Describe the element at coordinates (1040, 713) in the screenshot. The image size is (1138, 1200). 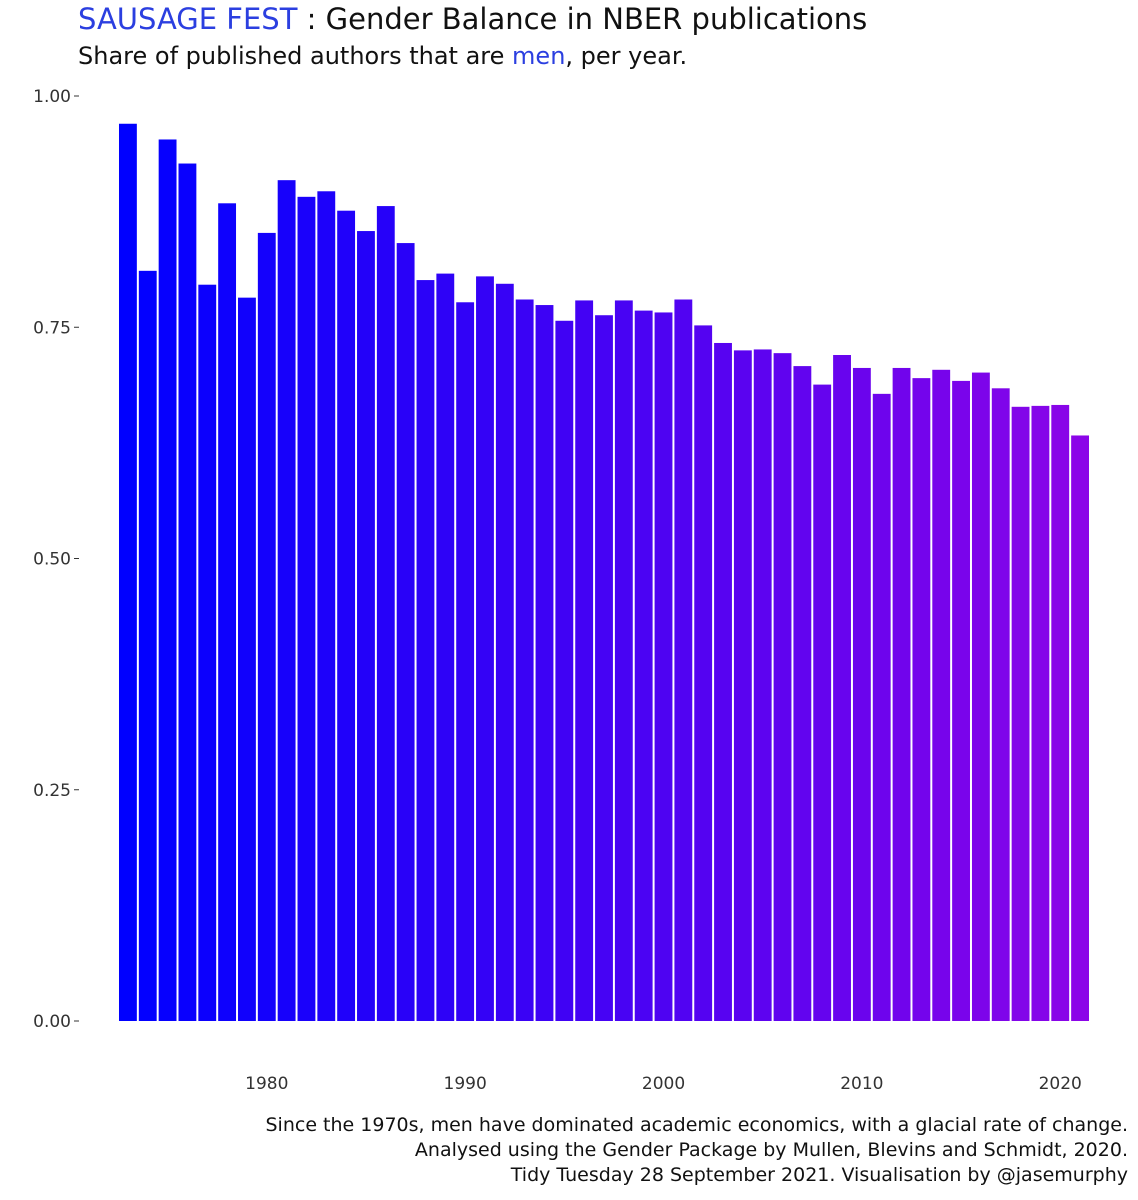
I see `bar-2019` at that location.